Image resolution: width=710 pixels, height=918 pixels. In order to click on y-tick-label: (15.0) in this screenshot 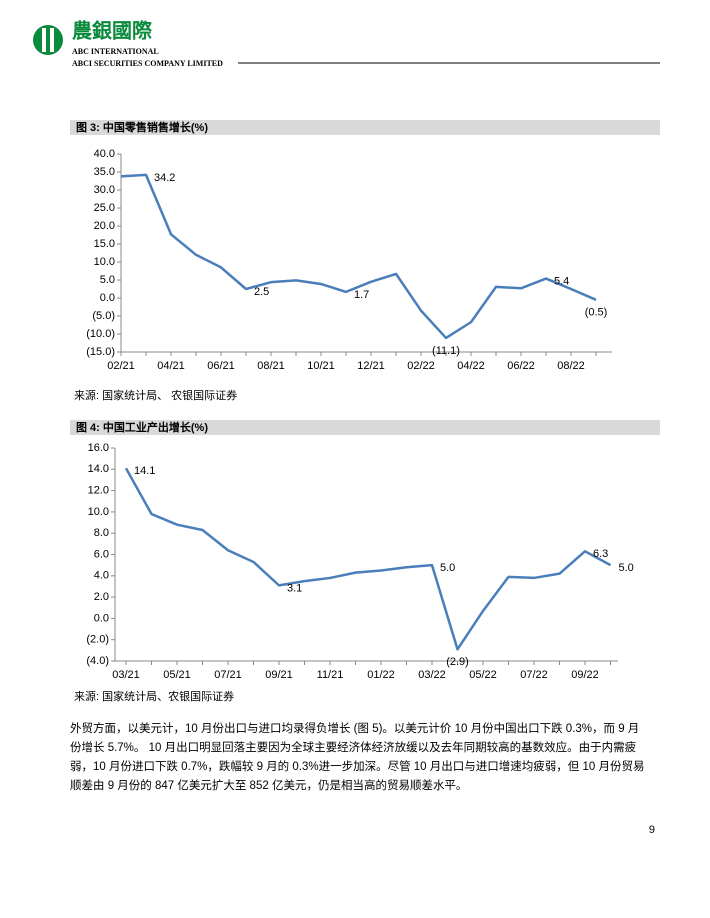, I will do `click(100, 352)`.